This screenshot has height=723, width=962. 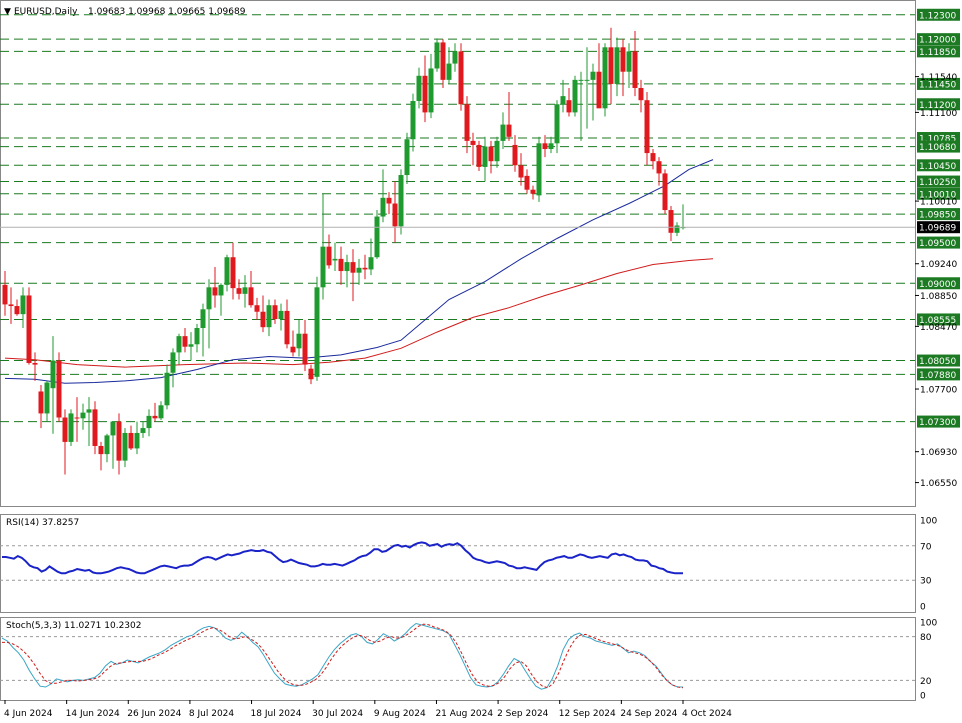 What do you see at coordinates (464, 714) in the screenshot?
I see `date-axis-label: 21 Aug 2024` at bounding box center [464, 714].